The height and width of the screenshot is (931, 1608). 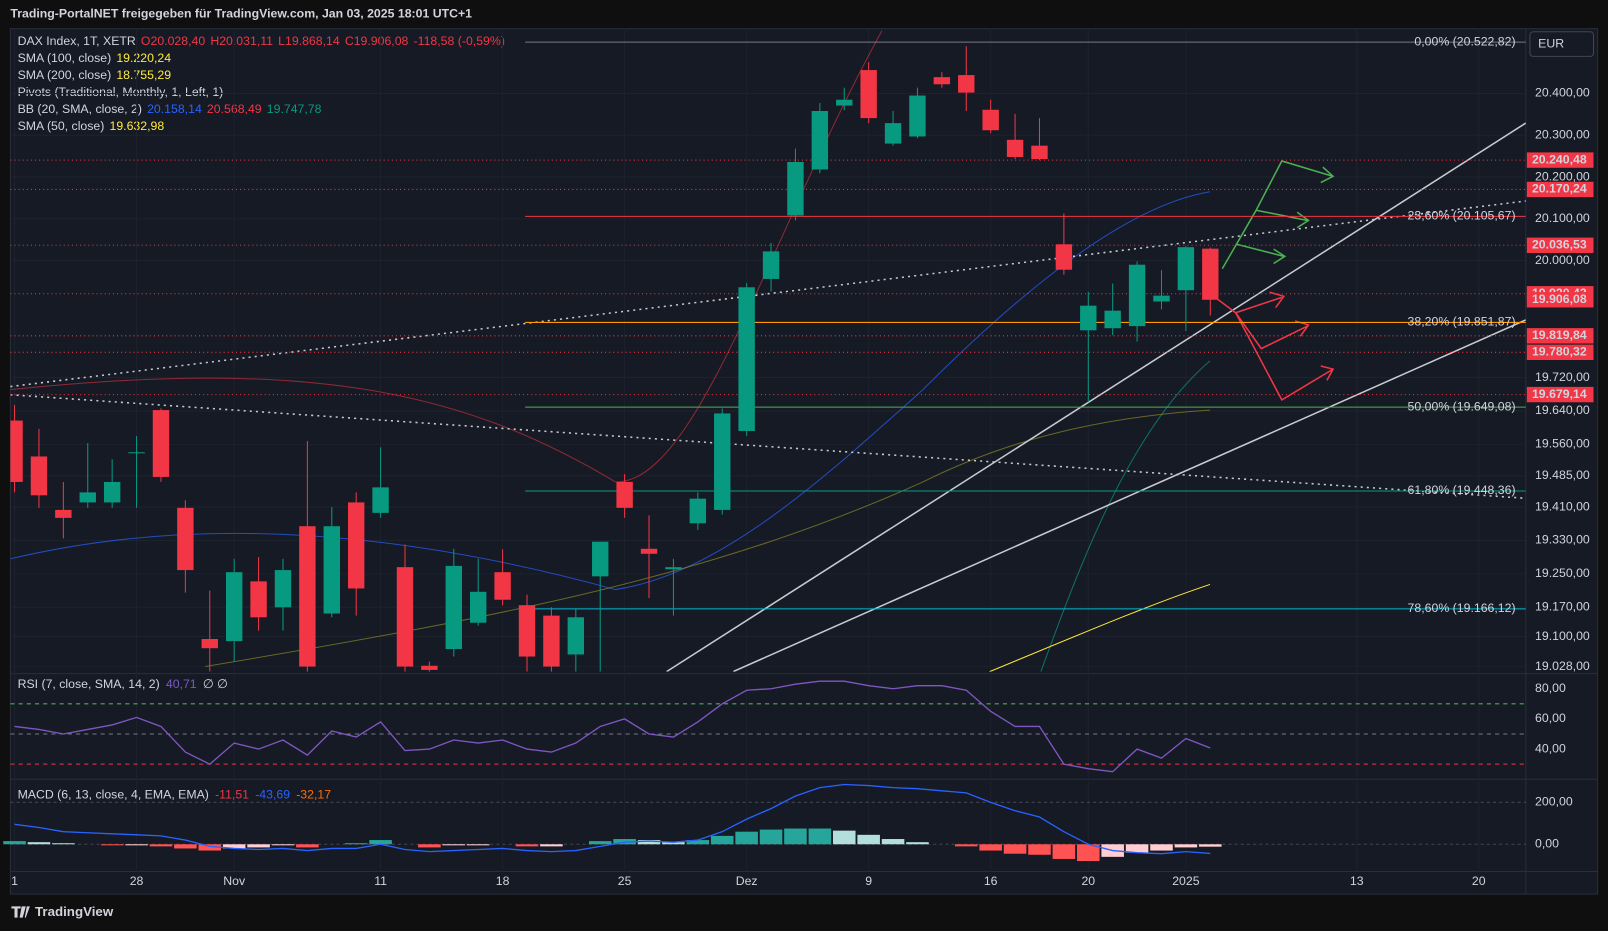 I want to click on price-tag-label: 19.679,14, so click(x=1559, y=394).